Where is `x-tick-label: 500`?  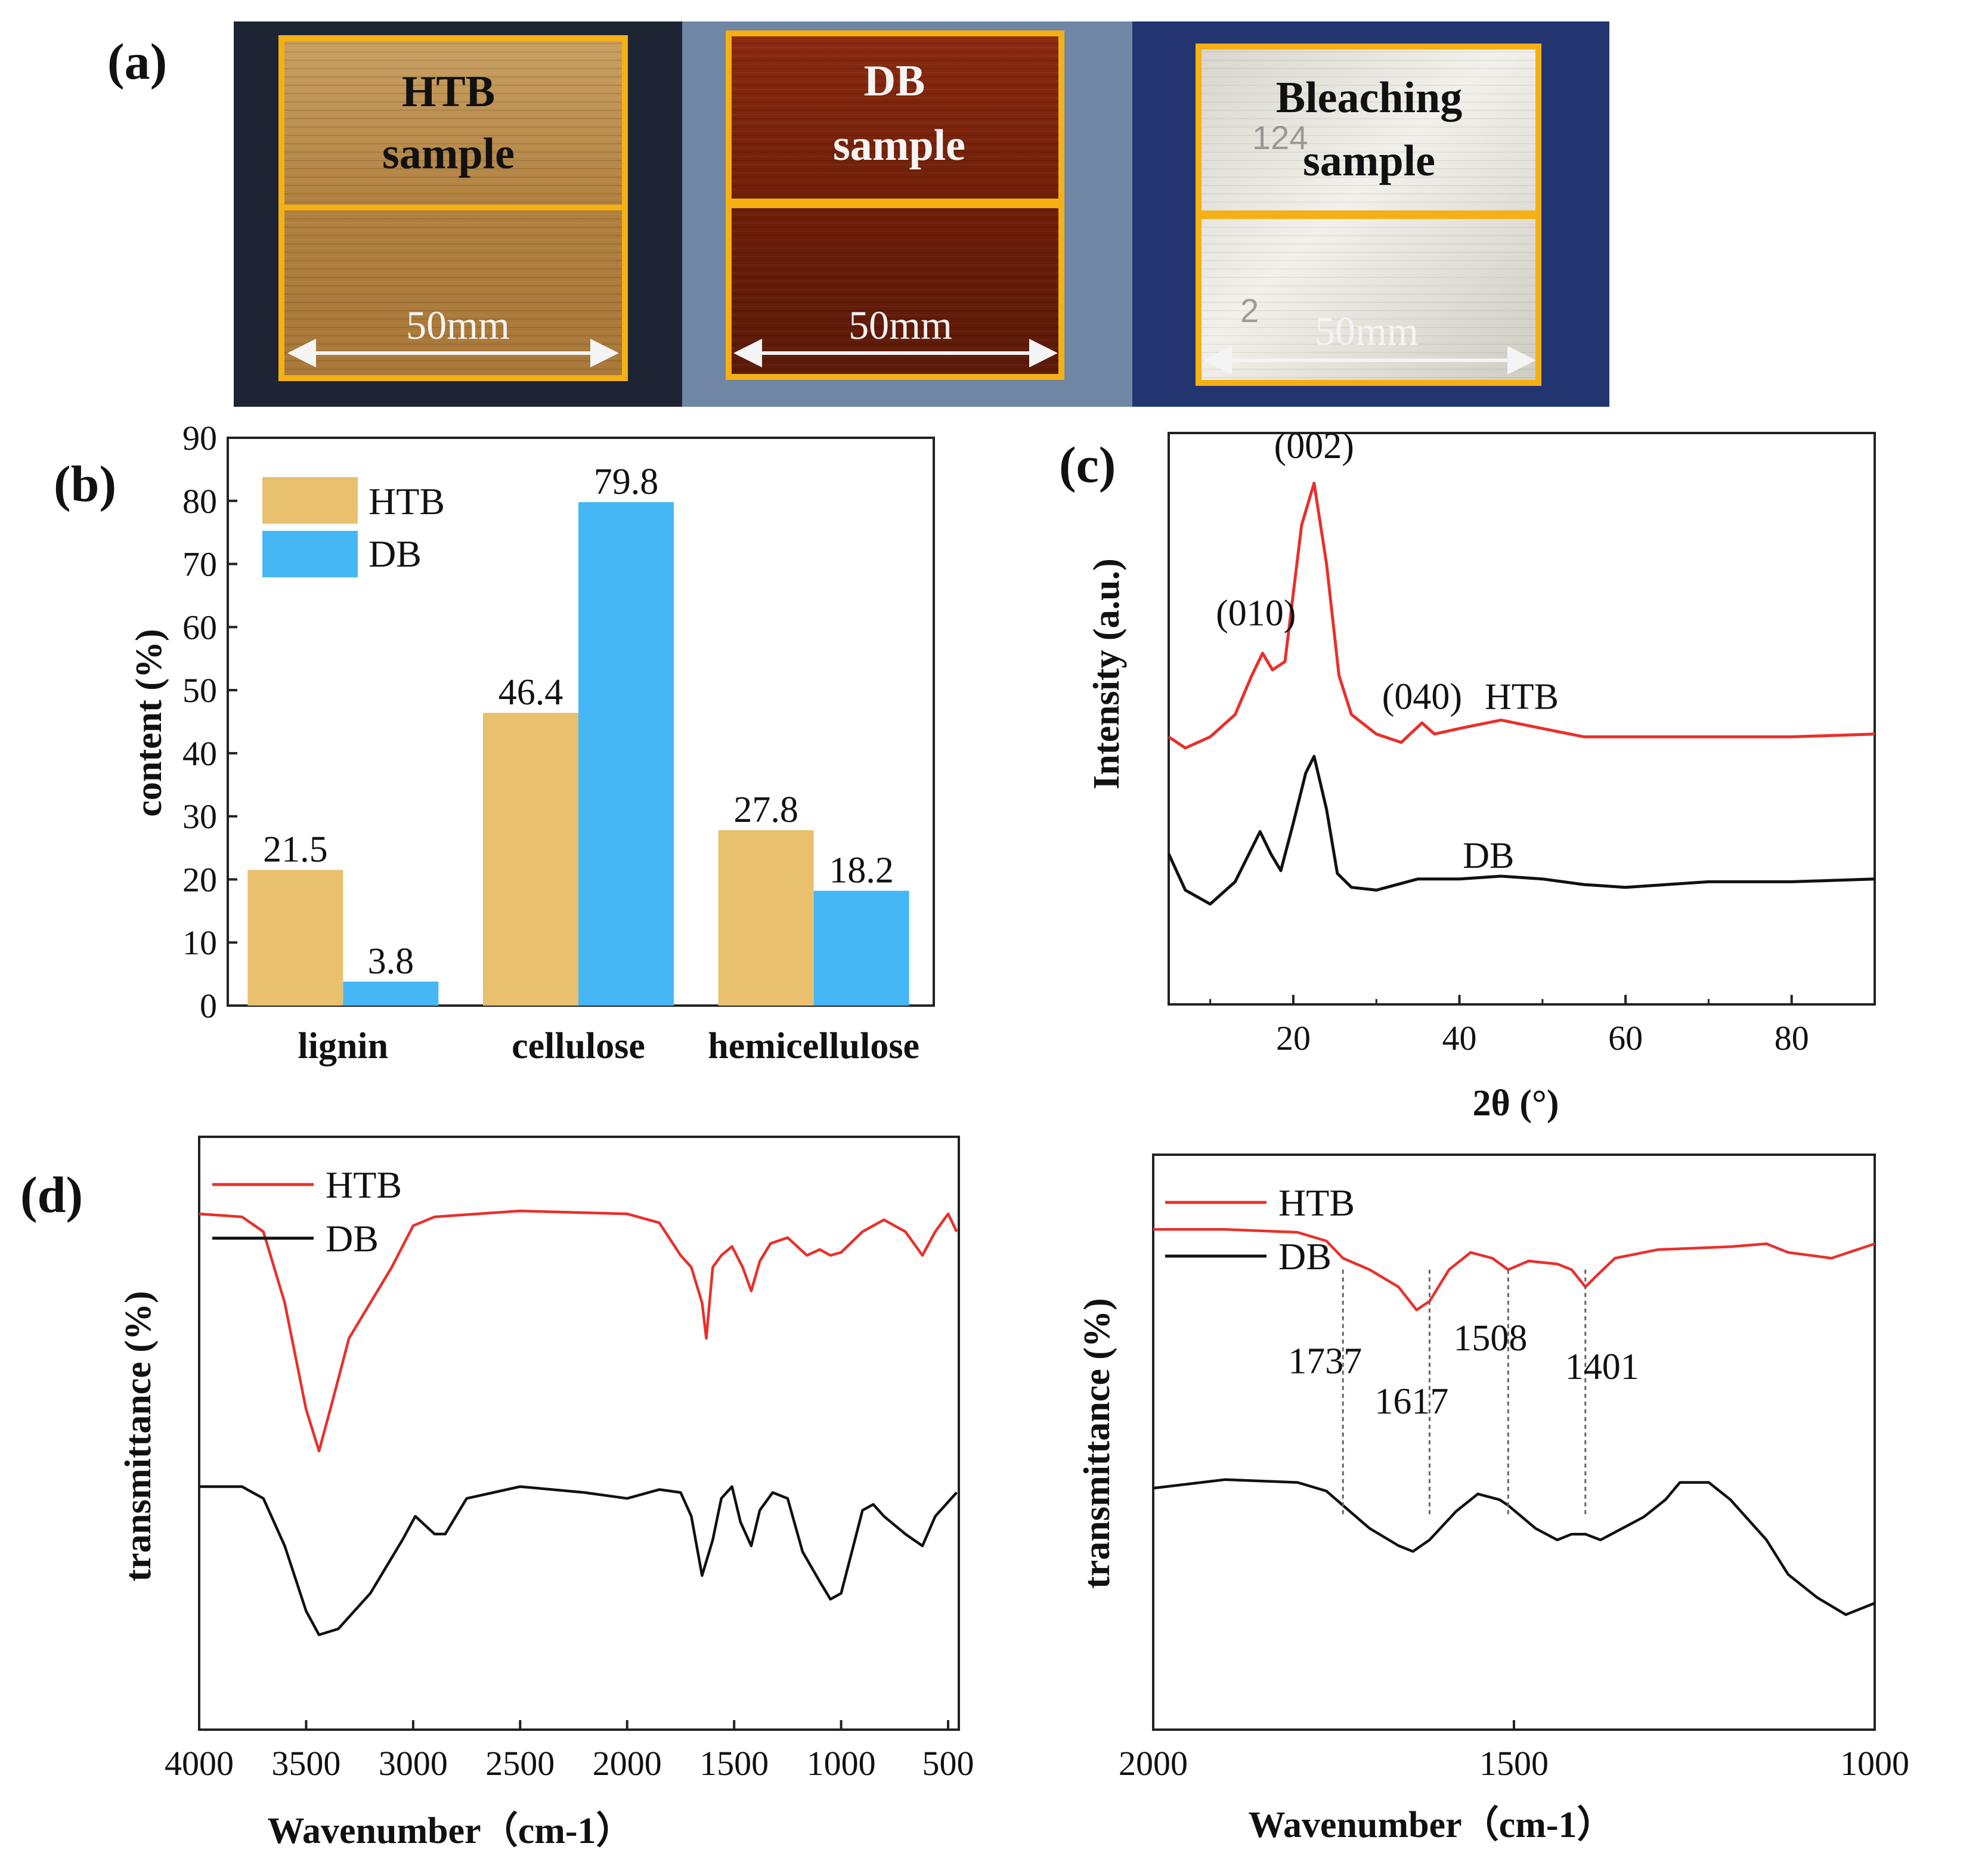 x-tick-label: 500 is located at coordinates (948, 1763).